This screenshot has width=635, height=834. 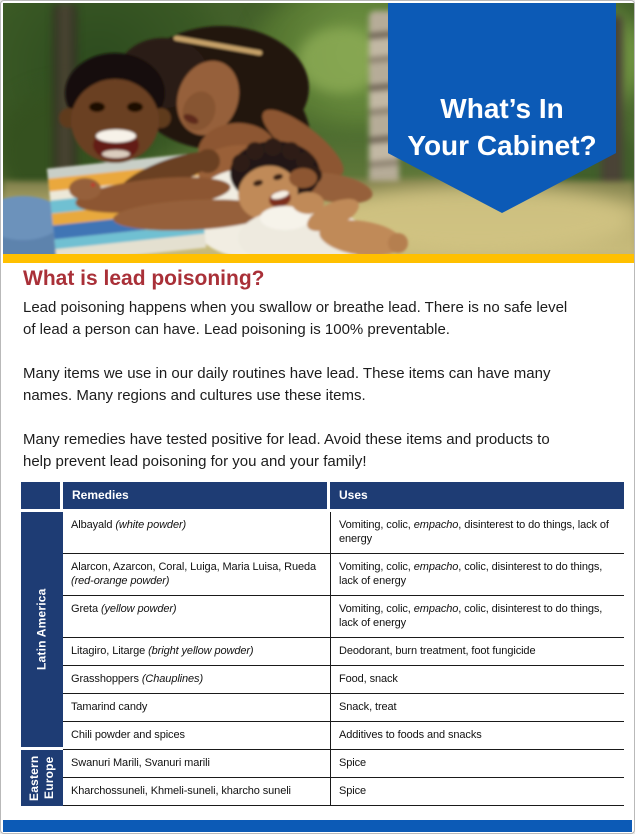 What do you see at coordinates (196, 652) in the screenshot?
I see `remedy-cell: Litagiro, Litarge (bright yellow powder)` at bounding box center [196, 652].